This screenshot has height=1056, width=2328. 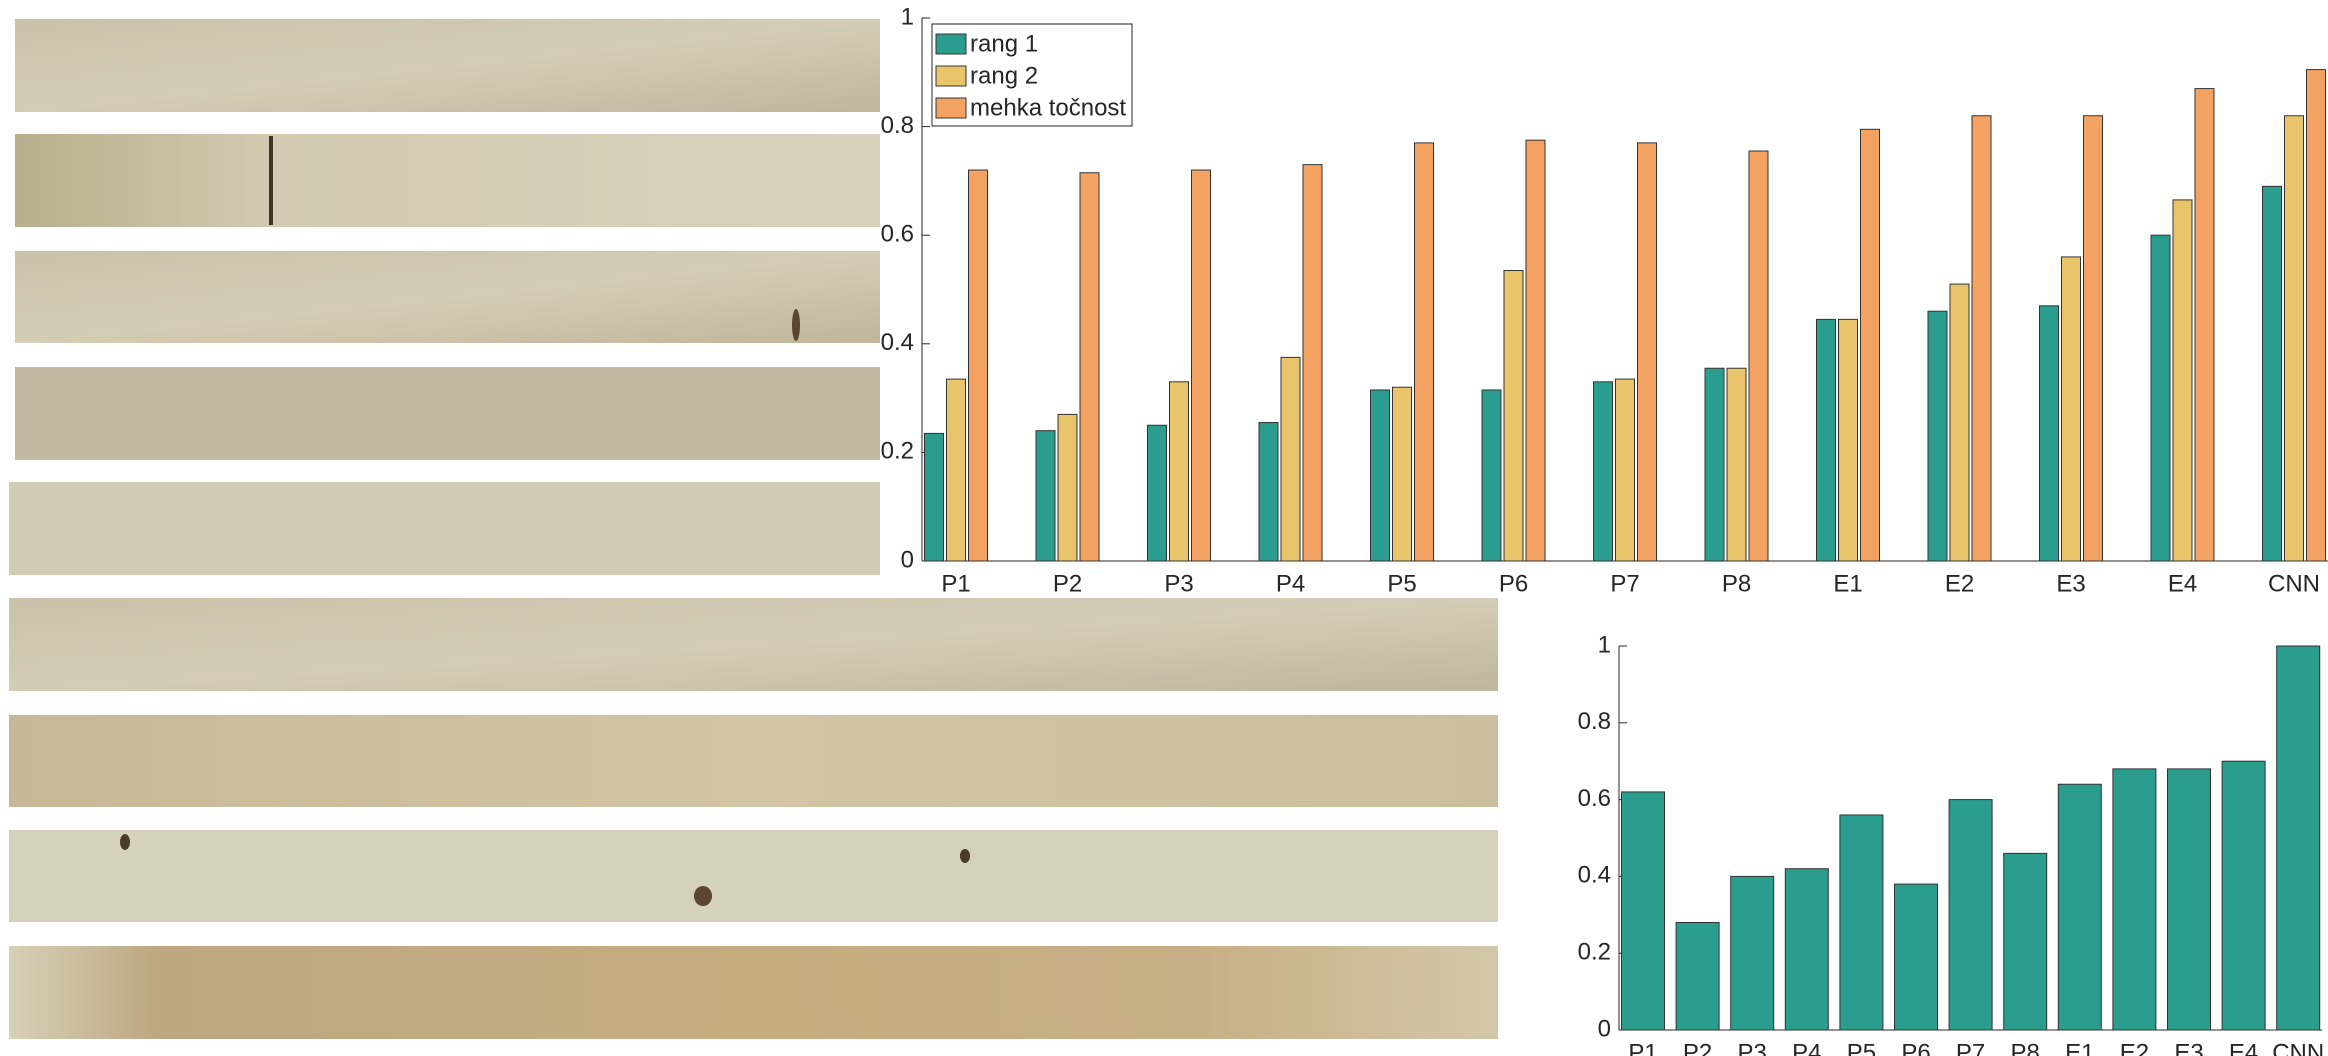 I want to click on x-tick-label: P8, so click(x=2025, y=1047).